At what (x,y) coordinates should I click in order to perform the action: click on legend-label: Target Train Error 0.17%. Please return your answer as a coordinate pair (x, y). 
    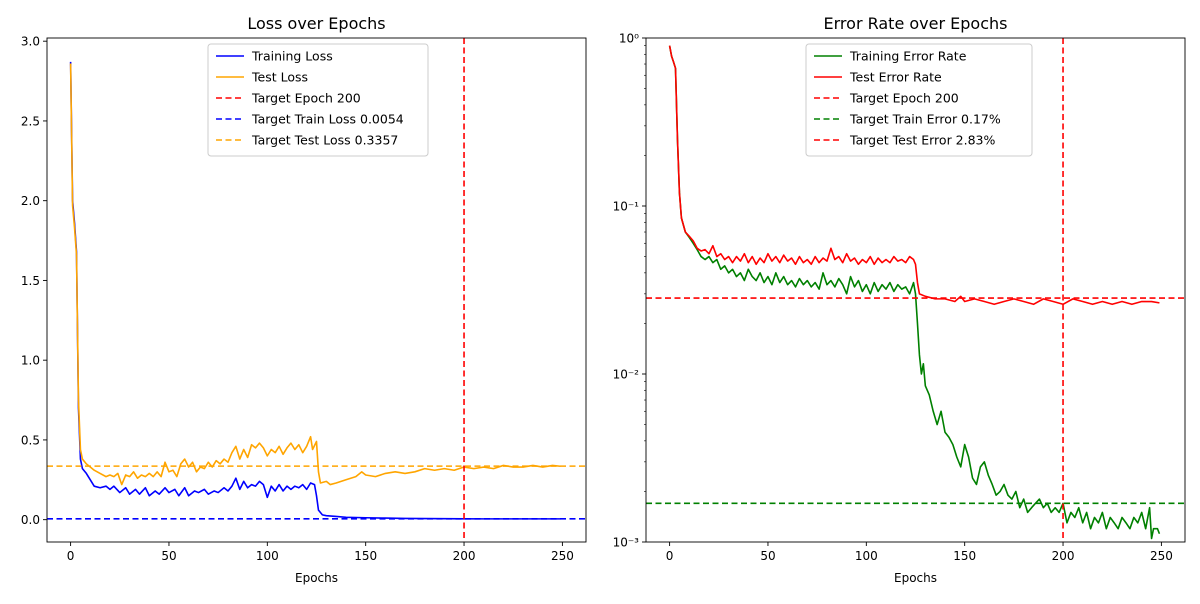
    Looking at the image, I should click on (925, 119).